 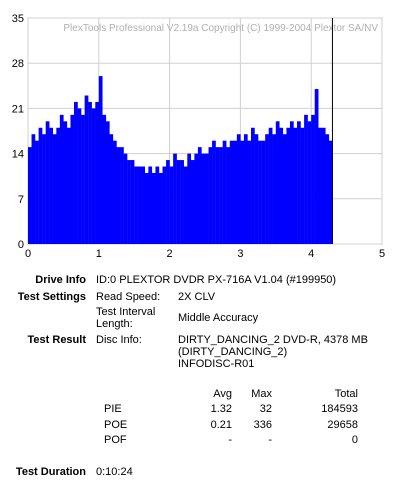 What do you see at coordinates (18, 19) in the screenshot?
I see `y-tick-label: 35` at bounding box center [18, 19].